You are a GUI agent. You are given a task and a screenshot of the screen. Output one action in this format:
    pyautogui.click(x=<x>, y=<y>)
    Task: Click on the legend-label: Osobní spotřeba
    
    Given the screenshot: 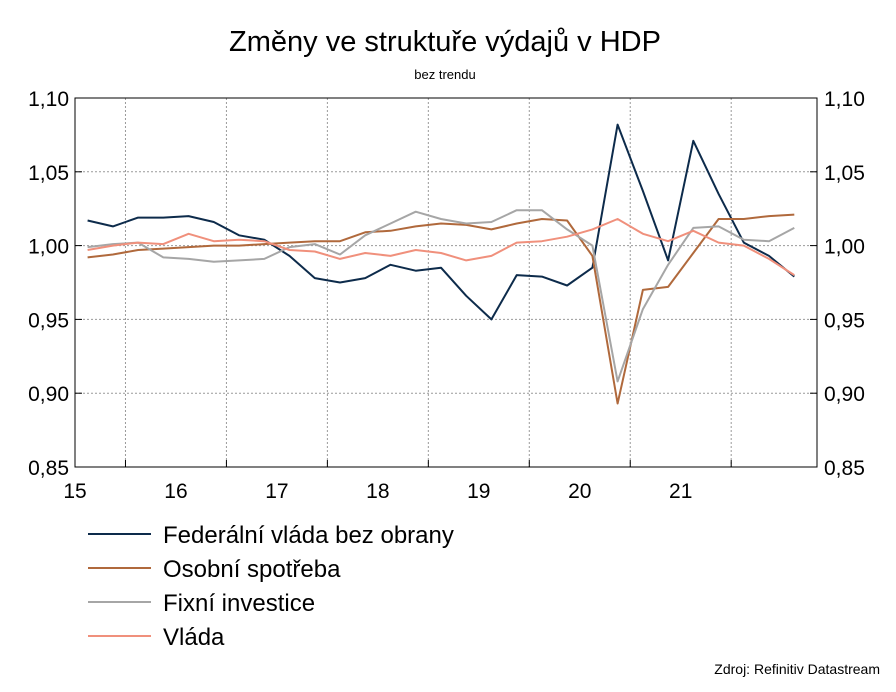 What is the action you would take?
    pyautogui.click(x=252, y=569)
    